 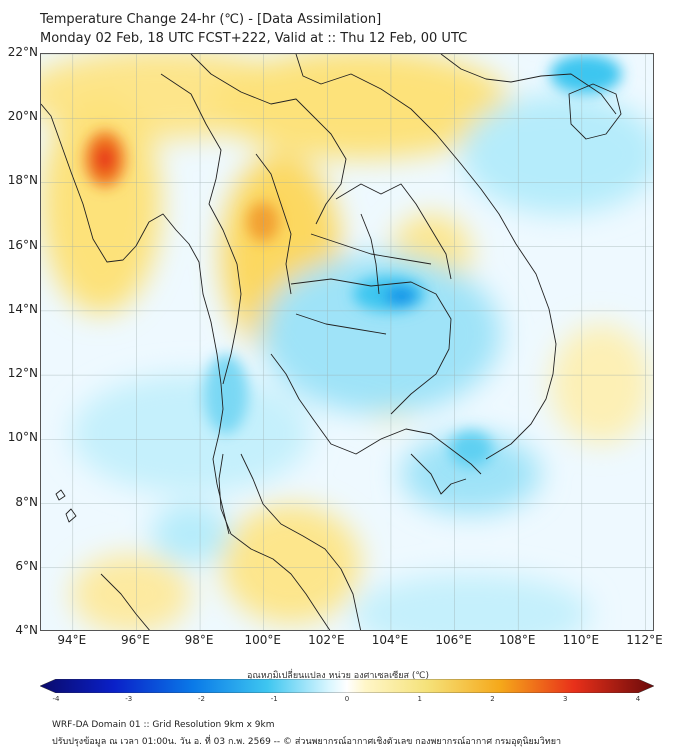 What do you see at coordinates (56, 699) in the screenshot?
I see `colorbar-tick-label: -4` at bounding box center [56, 699].